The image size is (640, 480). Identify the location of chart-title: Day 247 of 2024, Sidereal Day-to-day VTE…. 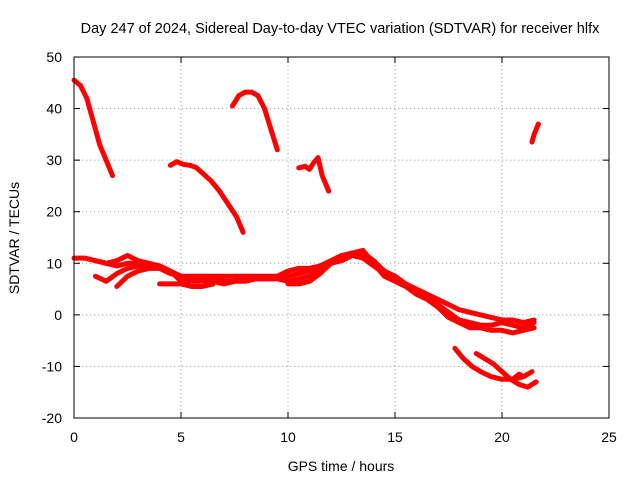
(340, 29).